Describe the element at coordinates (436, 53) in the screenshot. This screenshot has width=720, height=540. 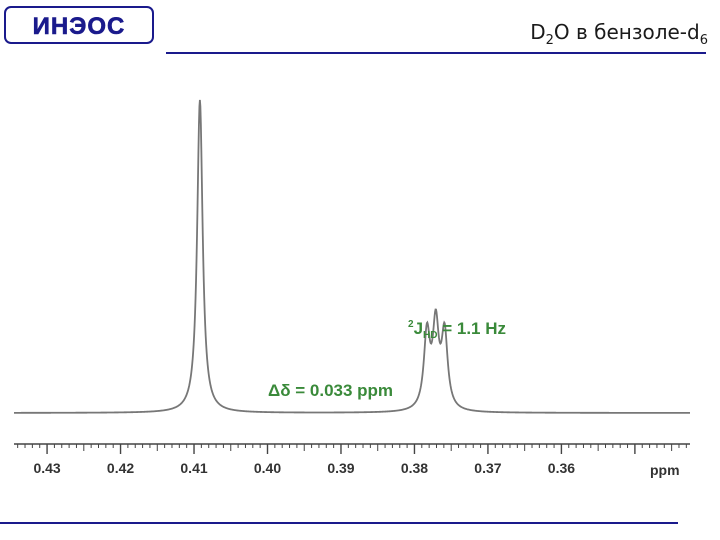
I see `header-divider` at that location.